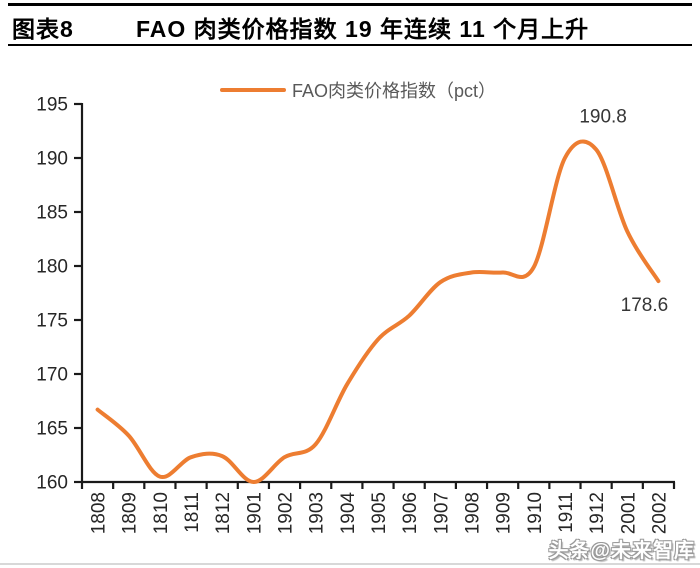 This screenshot has height=568, width=700. Describe the element at coordinates (52, 159) in the screenshot. I see `y-tick-label: 190` at that location.